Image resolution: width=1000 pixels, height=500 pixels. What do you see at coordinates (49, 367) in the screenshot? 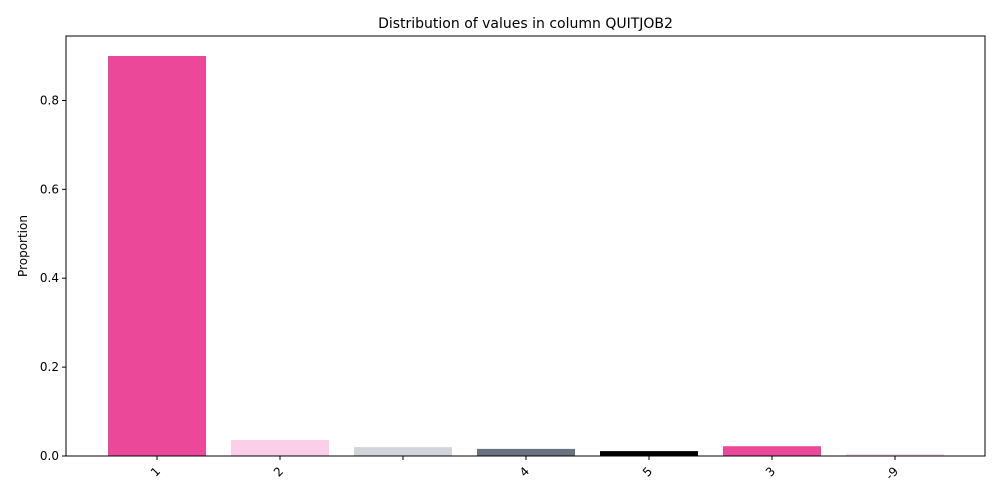
I see `y-tick-label: 0.2` at bounding box center [49, 367].